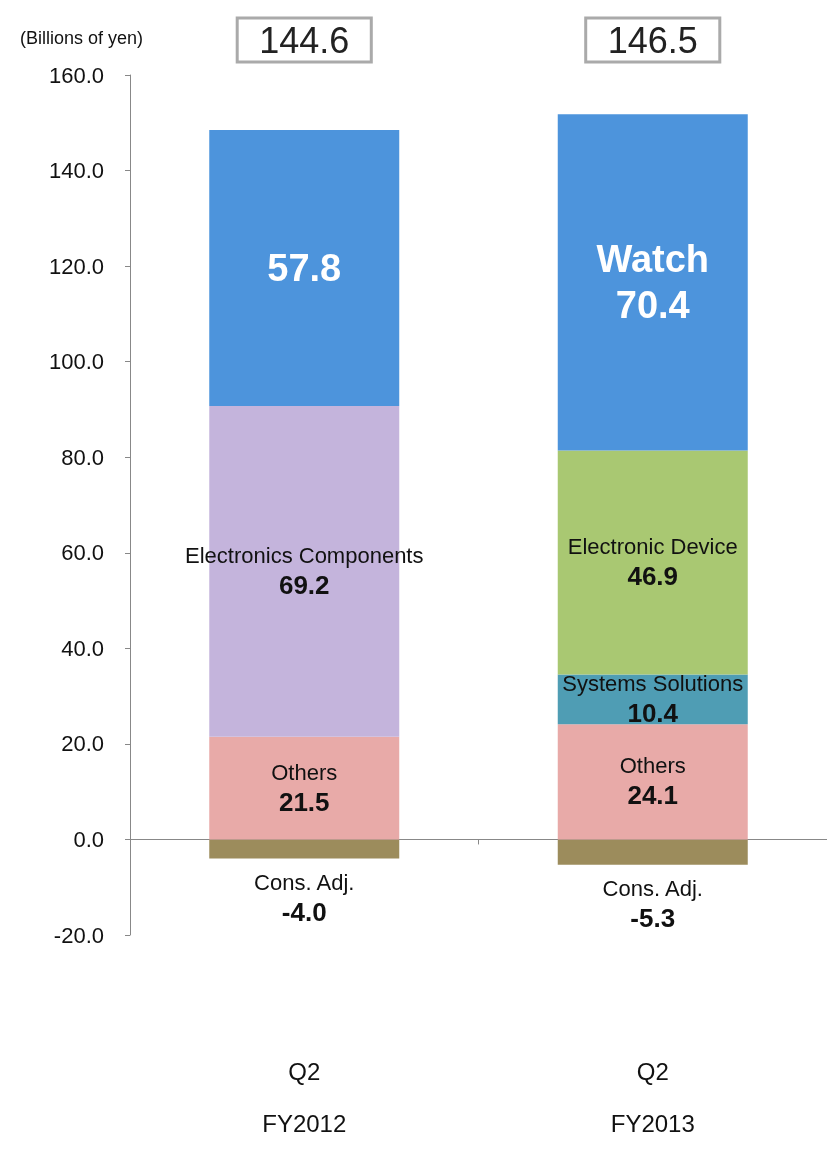 The height and width of the screenshot is (1149, 827). Describe the element at coordinates (82, 744) in the screenshot. I see `y-tick-label: 20.0` at that location.